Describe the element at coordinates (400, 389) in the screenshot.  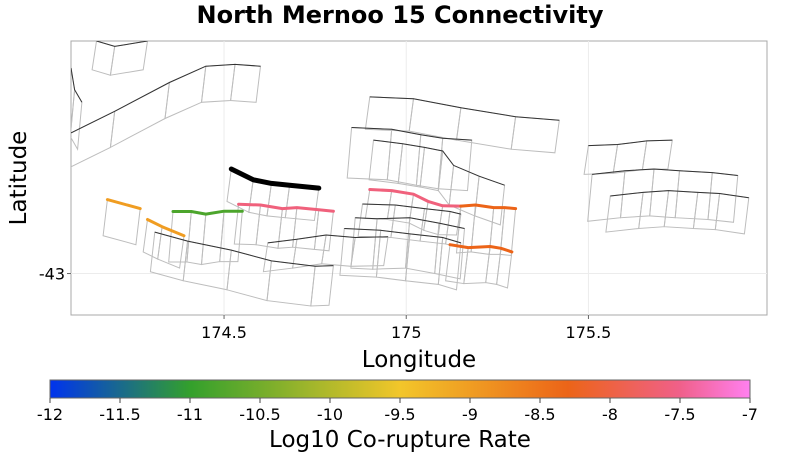
I see `colorbar-gradient` at that location.